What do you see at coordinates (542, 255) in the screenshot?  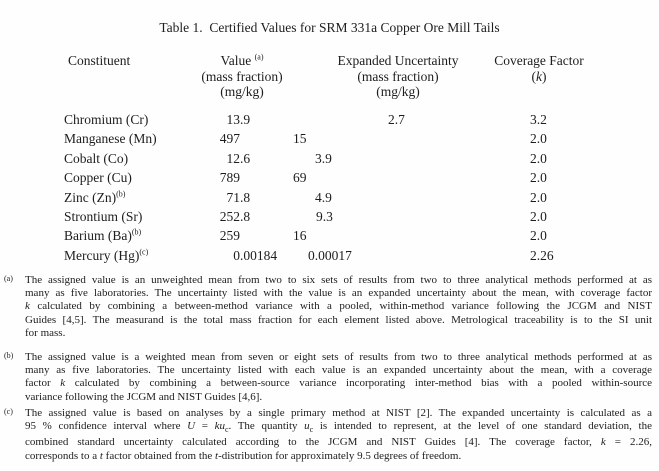 I see `coverage-factor-cell: 2.26` at bounding box center [542, 255].